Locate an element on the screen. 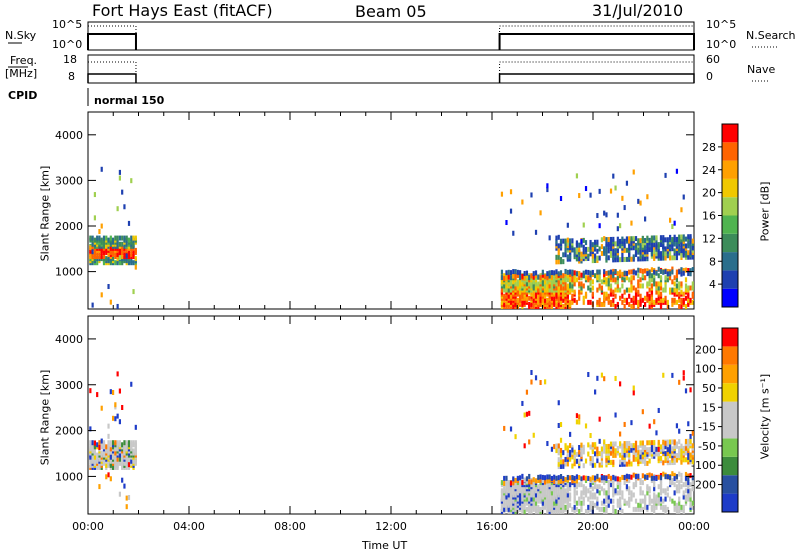 Image resolution: width=800 pixels, height=554 pixels. colorbar-tick-label: -15 is located at coordinates (707, 427).